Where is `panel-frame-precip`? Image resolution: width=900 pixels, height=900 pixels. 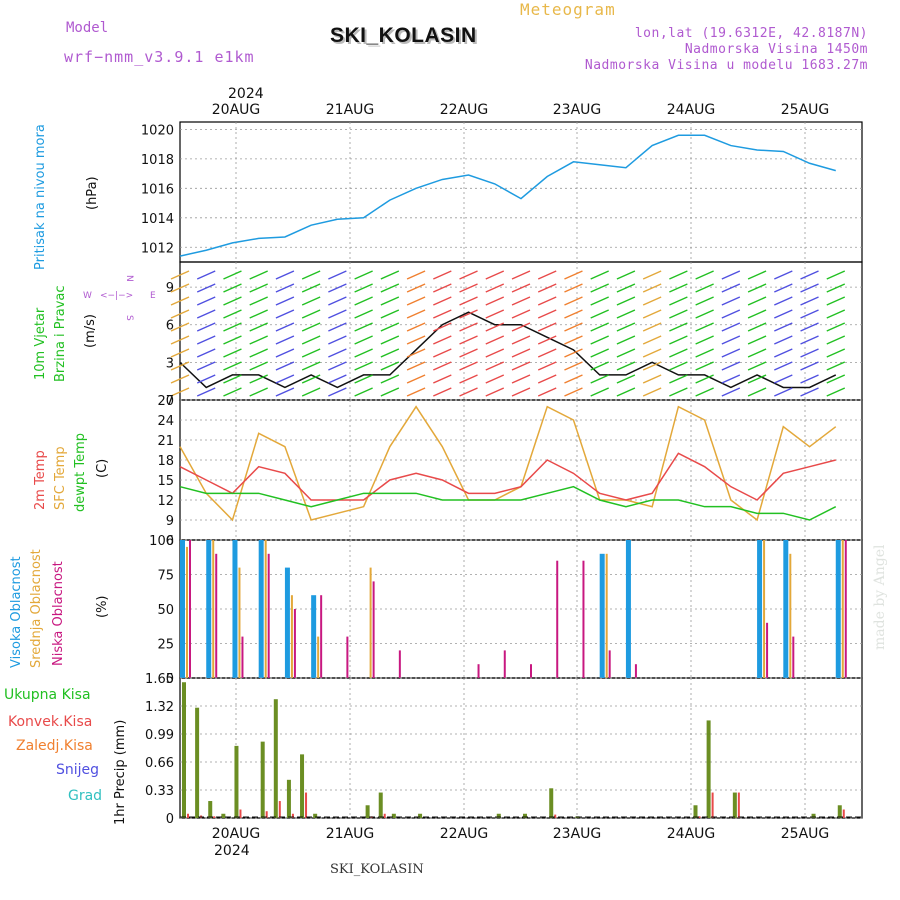
panel-frame-precip is located at coordinates (521, 748).